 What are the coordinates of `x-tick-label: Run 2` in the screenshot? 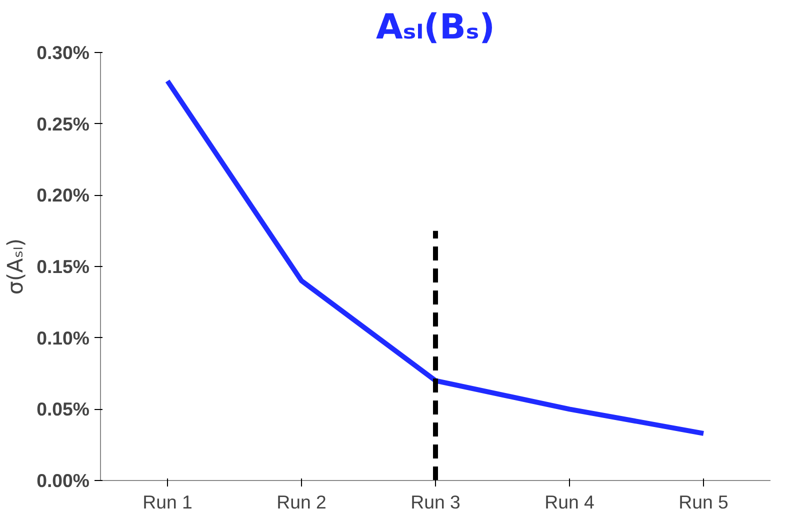 It's located at (301, 502).